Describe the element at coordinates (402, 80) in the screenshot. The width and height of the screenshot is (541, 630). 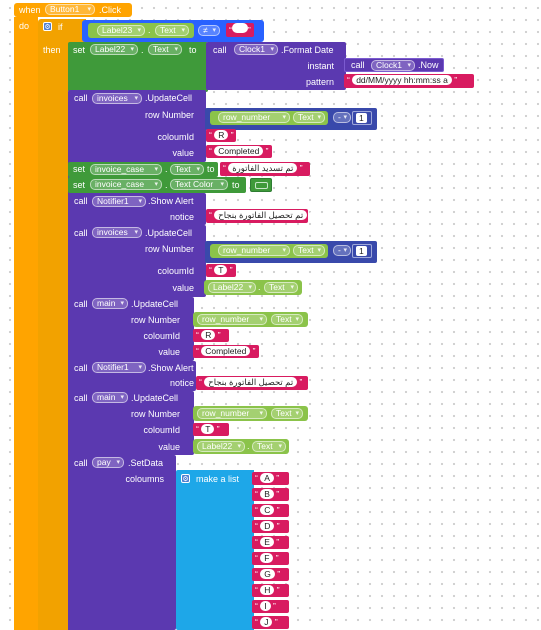
I see `pattern-string-value: dd/MM/yyyy hh:mm:ss a` at that location.